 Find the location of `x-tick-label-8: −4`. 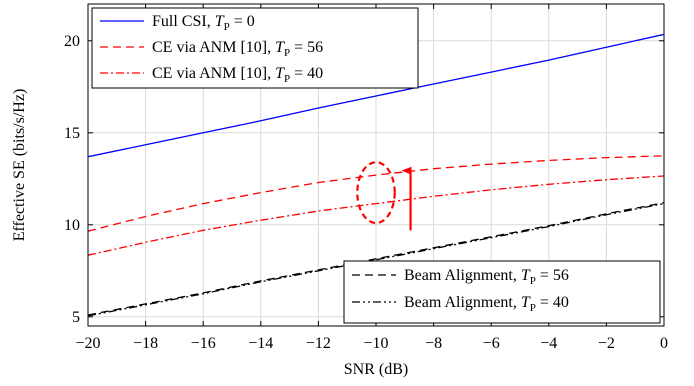

x-tick-label-8: −4 is located at coordinates (548, 343).